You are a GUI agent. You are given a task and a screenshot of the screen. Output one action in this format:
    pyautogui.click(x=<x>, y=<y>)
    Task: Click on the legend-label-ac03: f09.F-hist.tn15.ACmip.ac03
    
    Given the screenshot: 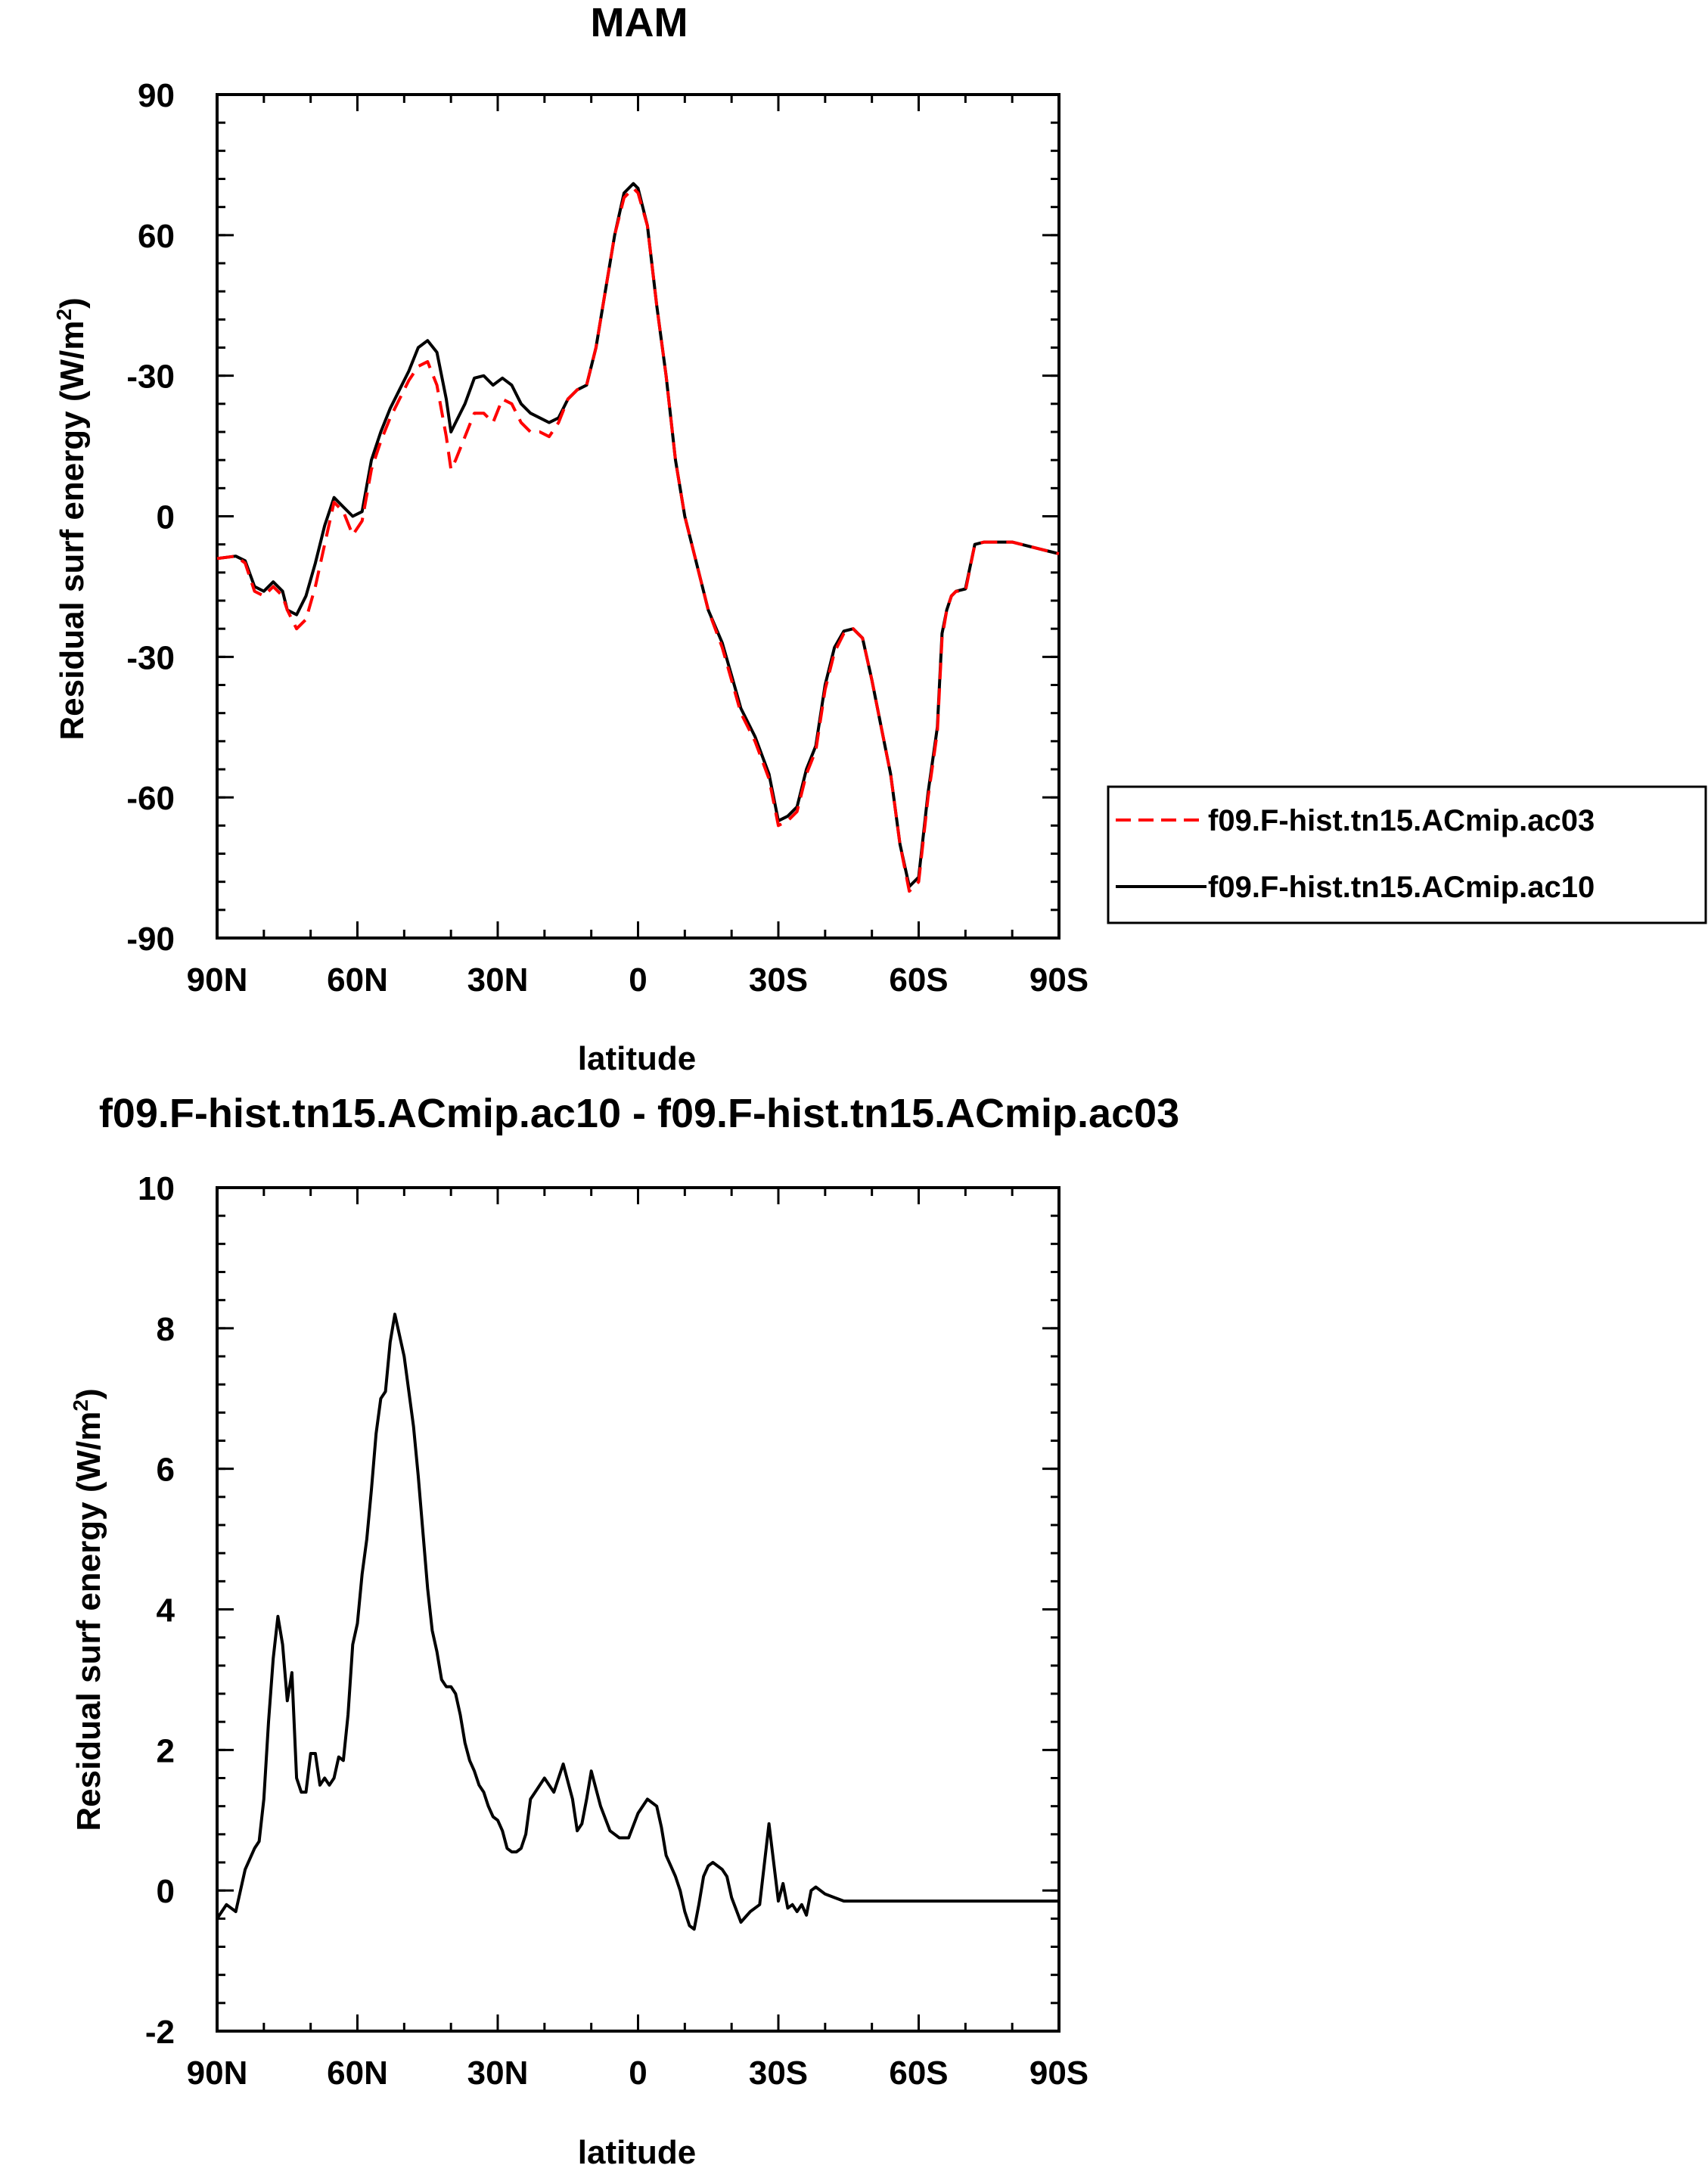 What is the action you would take?
    pyautogui.click(x=1402, y=820)
    